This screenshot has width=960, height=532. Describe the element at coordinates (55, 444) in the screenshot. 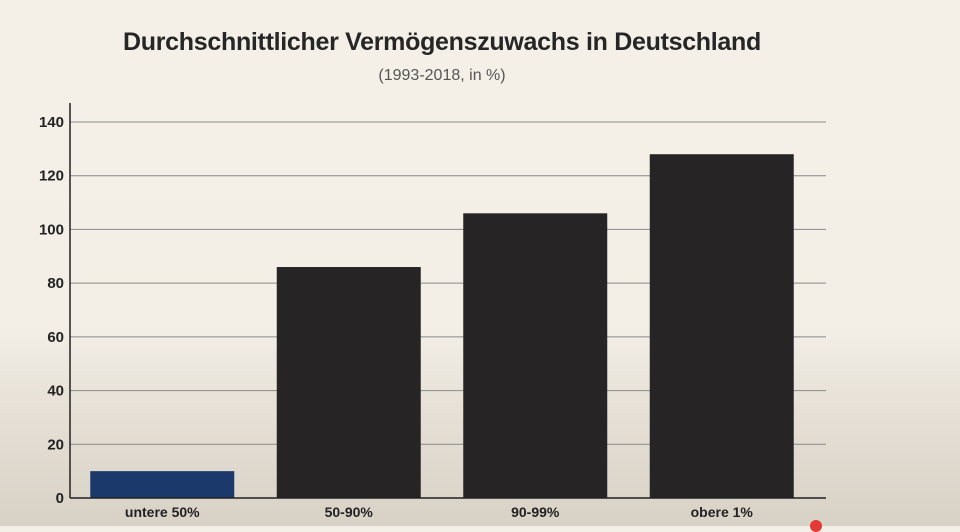

I see `y-tick-label: 20` at that location.